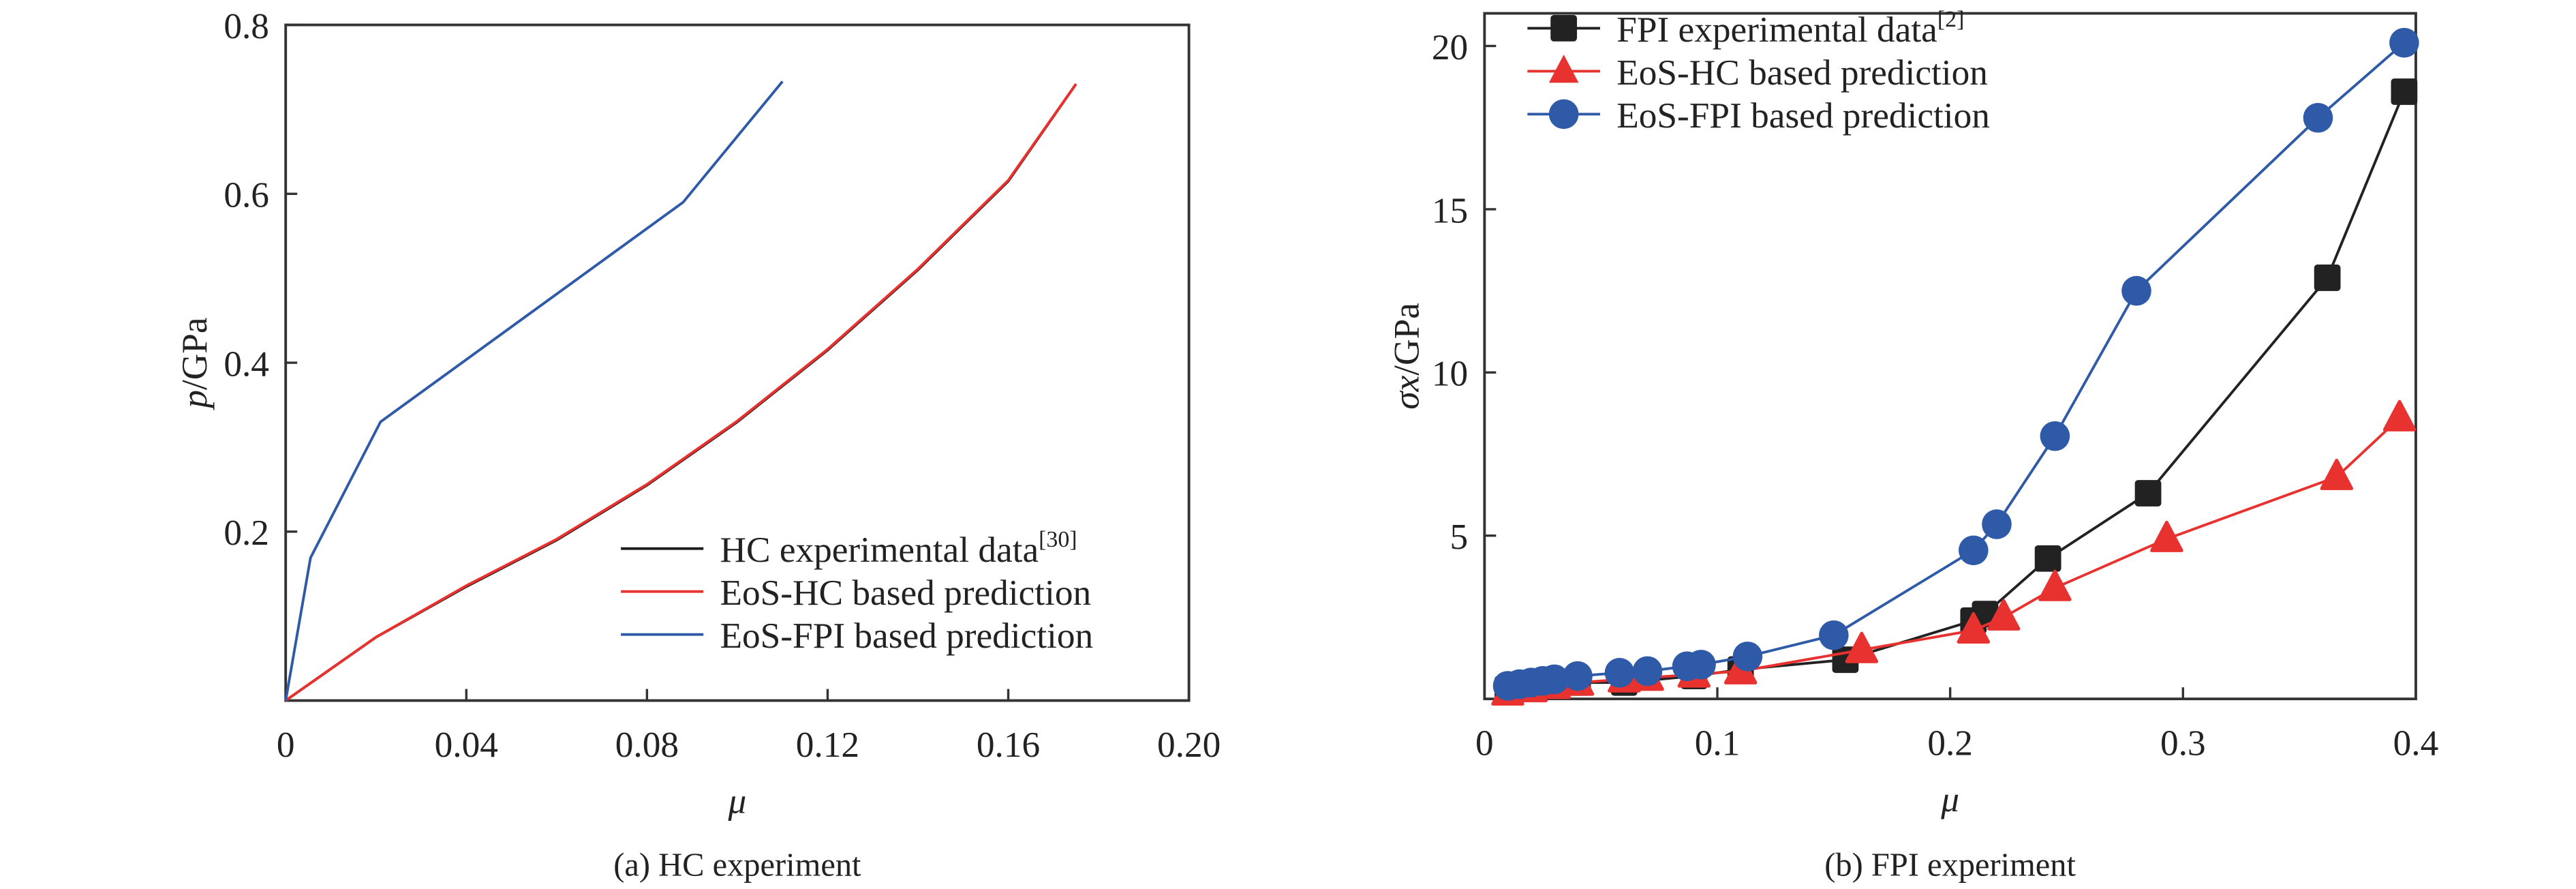  What do you see at coordinates (194, 400) in the screenshot?
I see `y-axis-label-symbol: p` at bounding box center [194, 400].